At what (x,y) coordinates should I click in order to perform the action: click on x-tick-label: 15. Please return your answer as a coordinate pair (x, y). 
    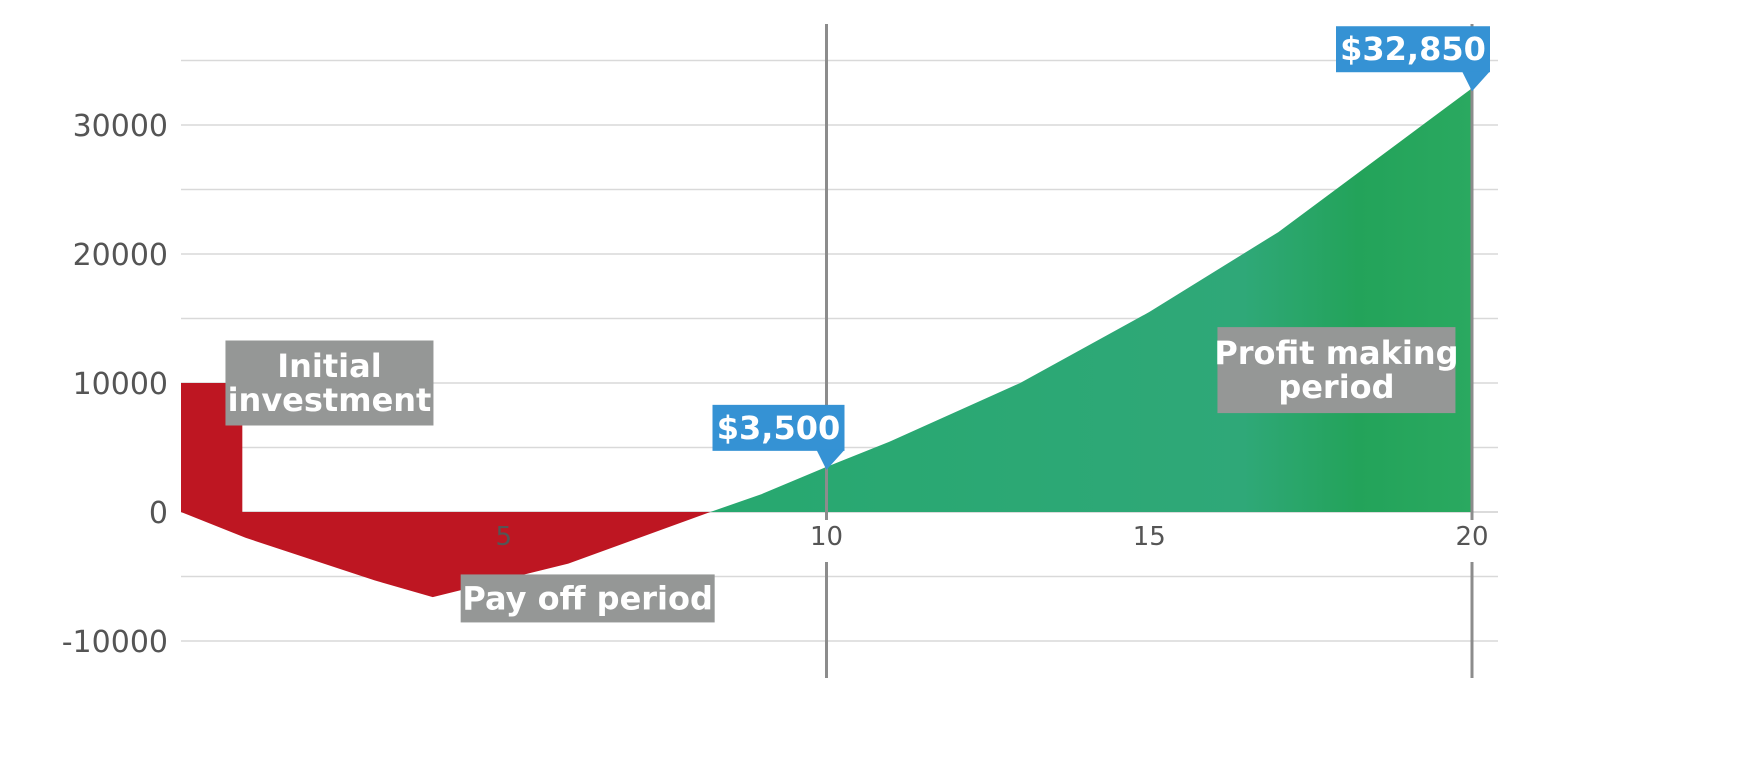
    Looking at the image, I should click on (1149, 537).